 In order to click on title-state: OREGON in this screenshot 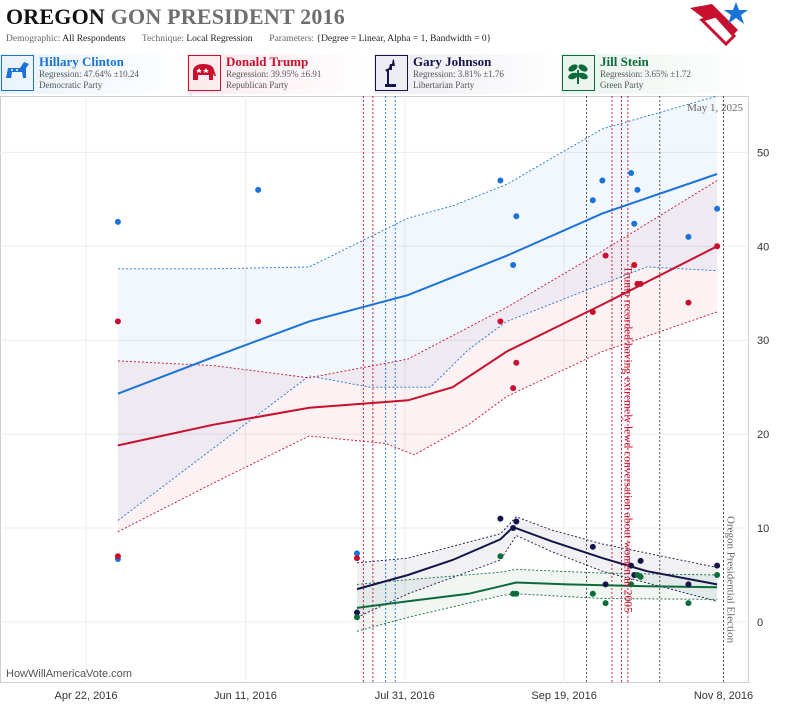, I will do `click(55, 16)`.